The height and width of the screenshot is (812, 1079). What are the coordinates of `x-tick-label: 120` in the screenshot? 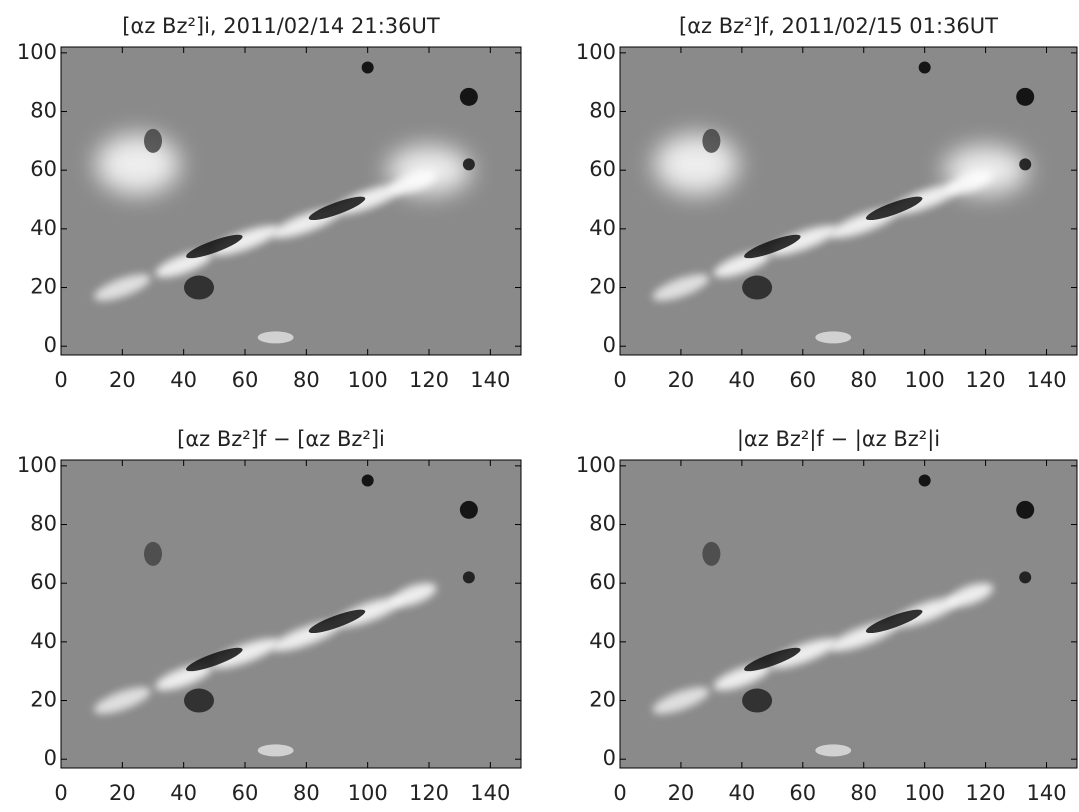 It's located at (986, 793).